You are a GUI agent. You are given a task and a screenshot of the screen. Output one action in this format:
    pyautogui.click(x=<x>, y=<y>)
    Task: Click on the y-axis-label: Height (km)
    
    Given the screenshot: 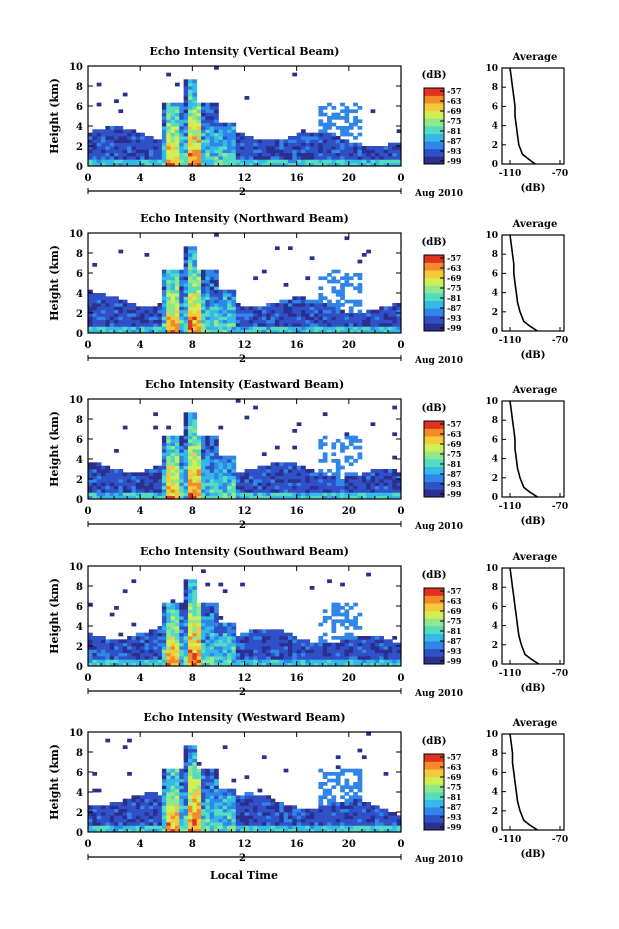 What is the action you would take?
    pyautogui.click(x=54, y=449)
    